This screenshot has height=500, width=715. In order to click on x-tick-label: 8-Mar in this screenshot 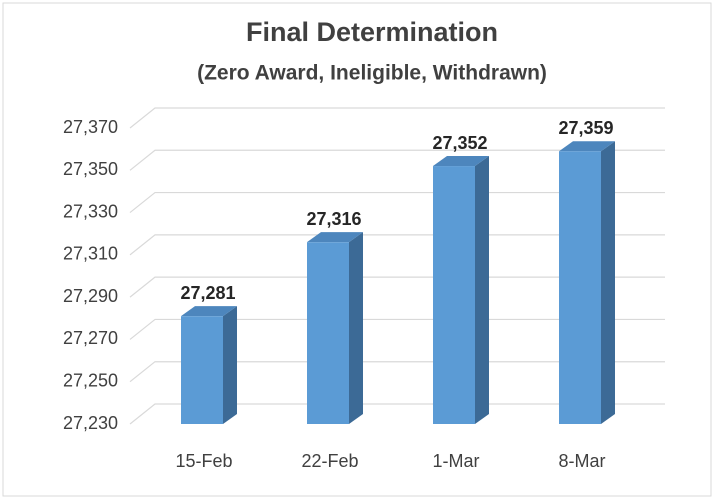, I will do `click(581, 461)`.